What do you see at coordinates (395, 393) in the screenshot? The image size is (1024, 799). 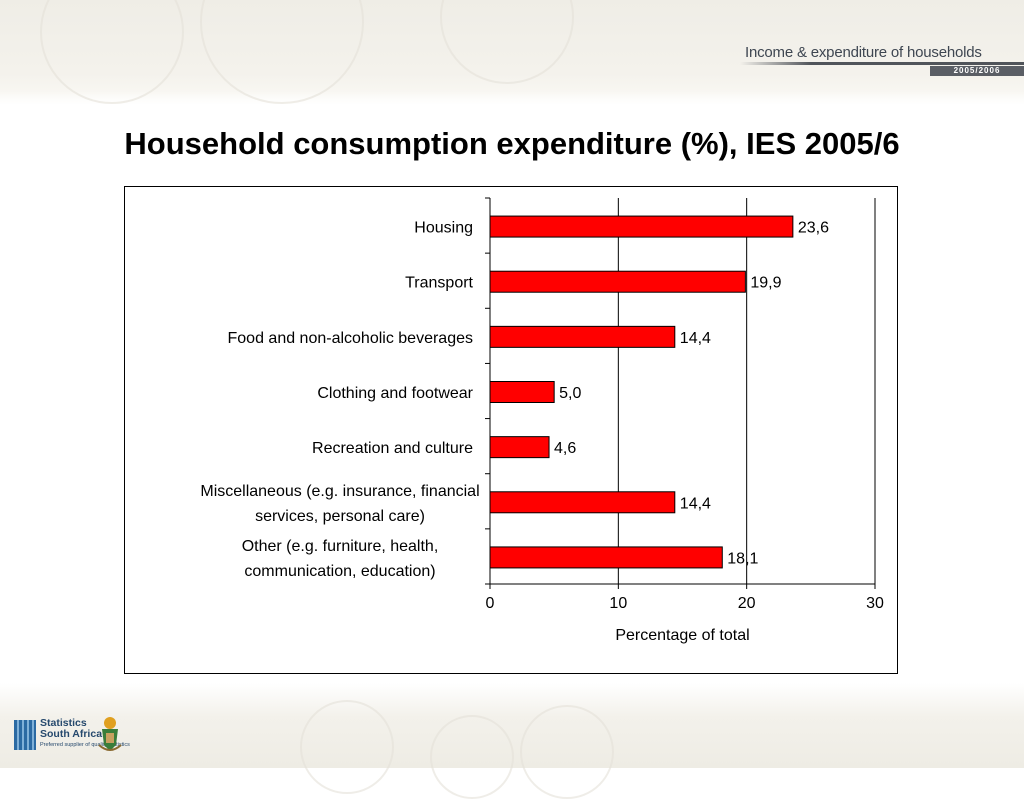 I see `category-label: Clothing and footwear` at bounding box center [395, 393].